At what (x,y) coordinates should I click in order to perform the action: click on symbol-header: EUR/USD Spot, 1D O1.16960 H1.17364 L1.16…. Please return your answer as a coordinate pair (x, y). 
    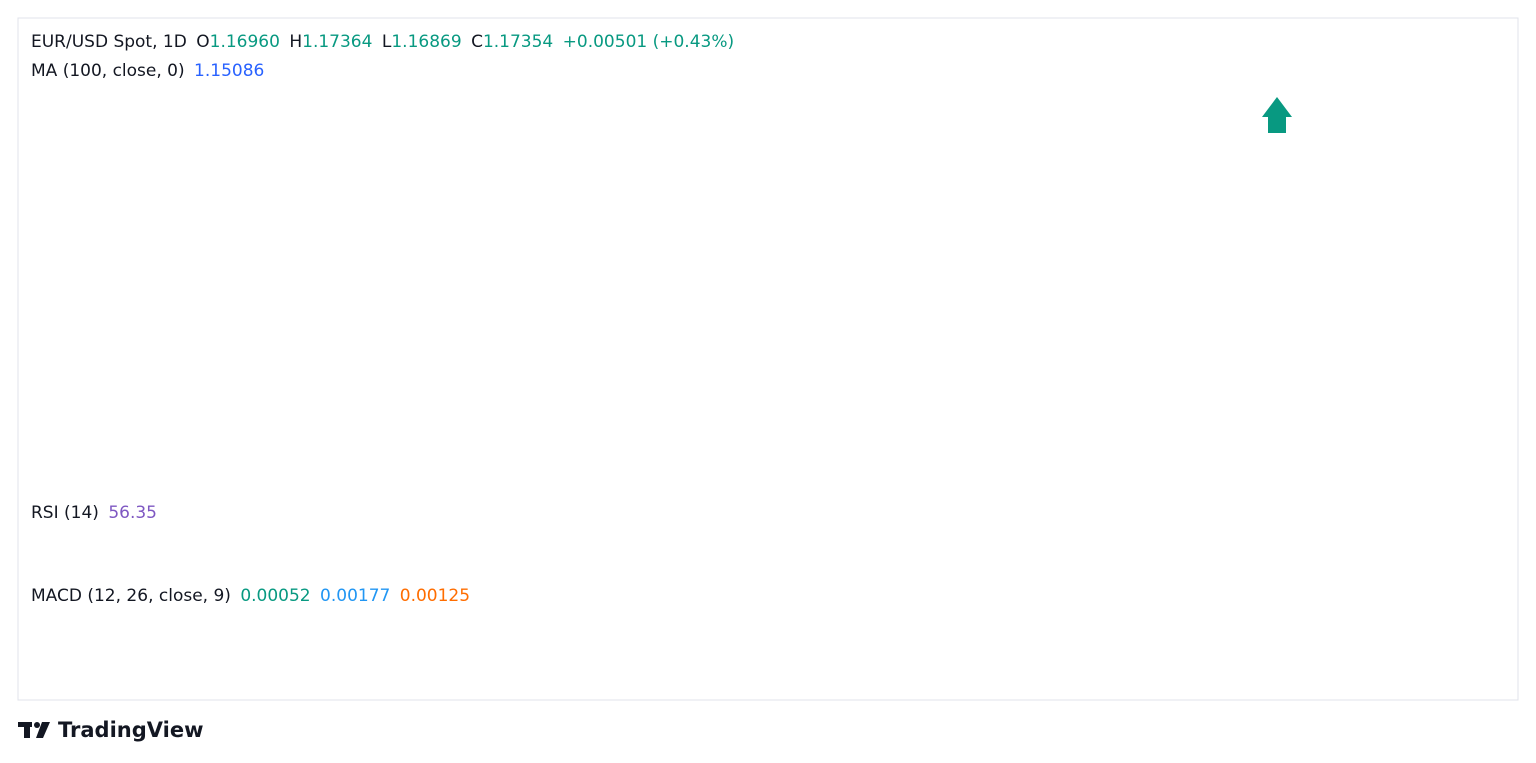
    Looking at the image, I should click on (384, 42).